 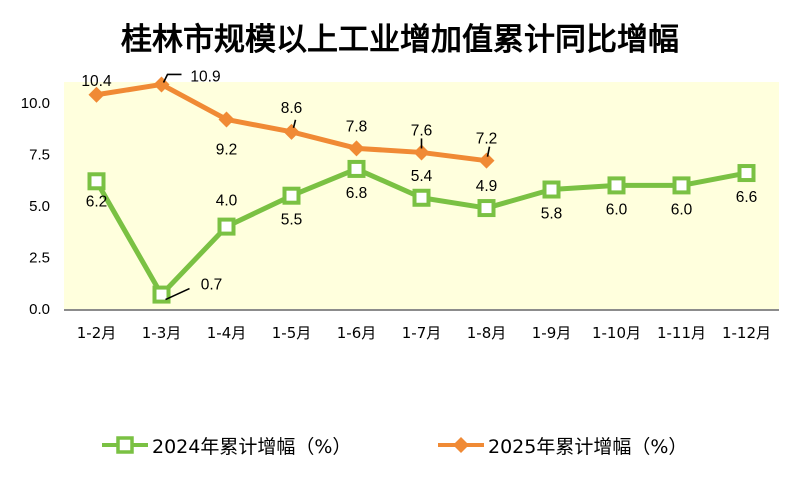 What do you see at coordinates (227, 149) in the screenshot?
I see `data-label: 9.2` at bounding box center [227, 149].